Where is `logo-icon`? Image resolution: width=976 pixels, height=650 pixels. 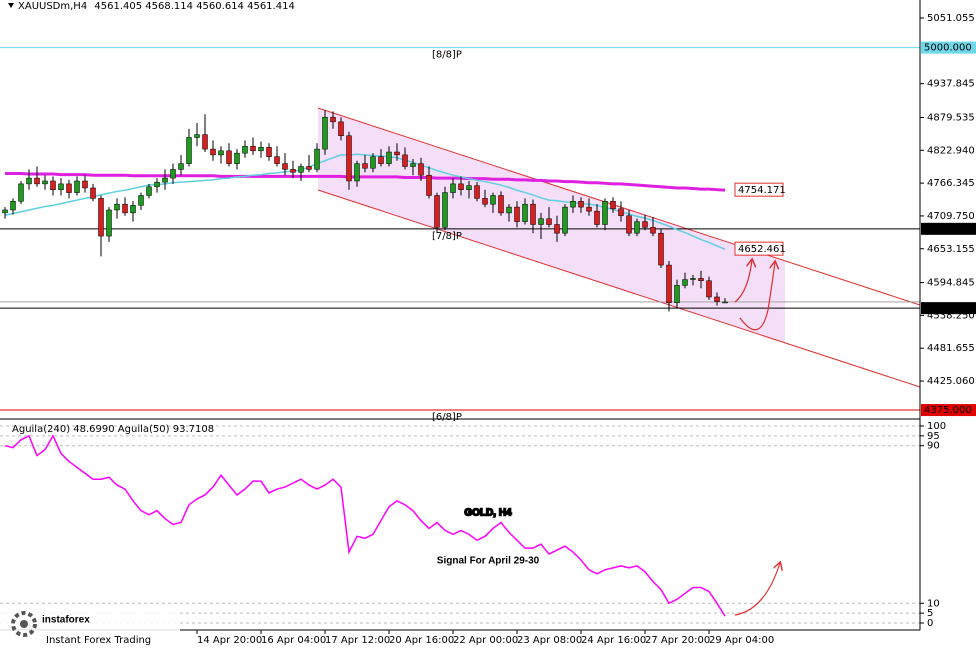 logo-icon is located at coordinates (24, 624).